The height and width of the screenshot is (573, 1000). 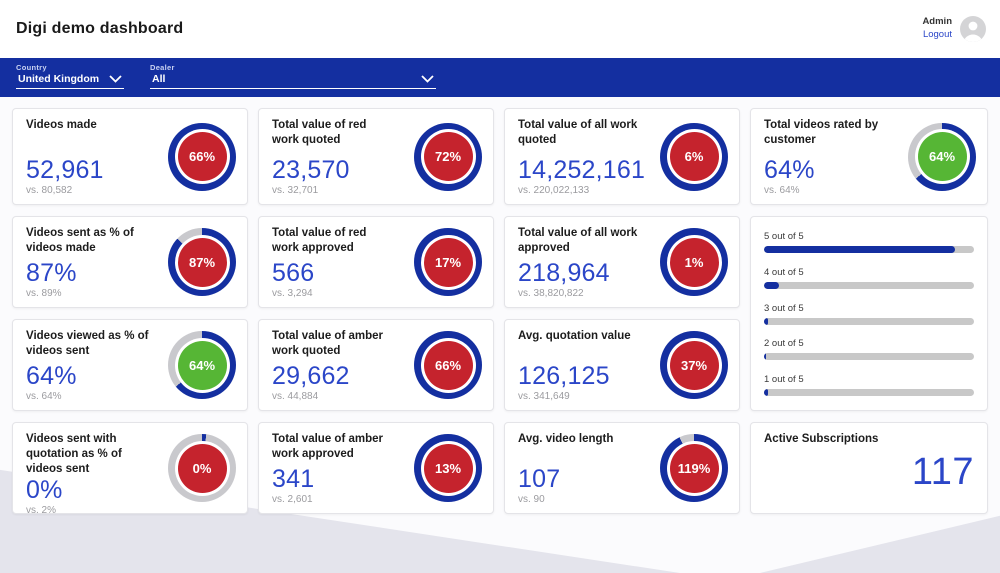 I want to click on kpi-value: 87%, so click(x=51, y=272).